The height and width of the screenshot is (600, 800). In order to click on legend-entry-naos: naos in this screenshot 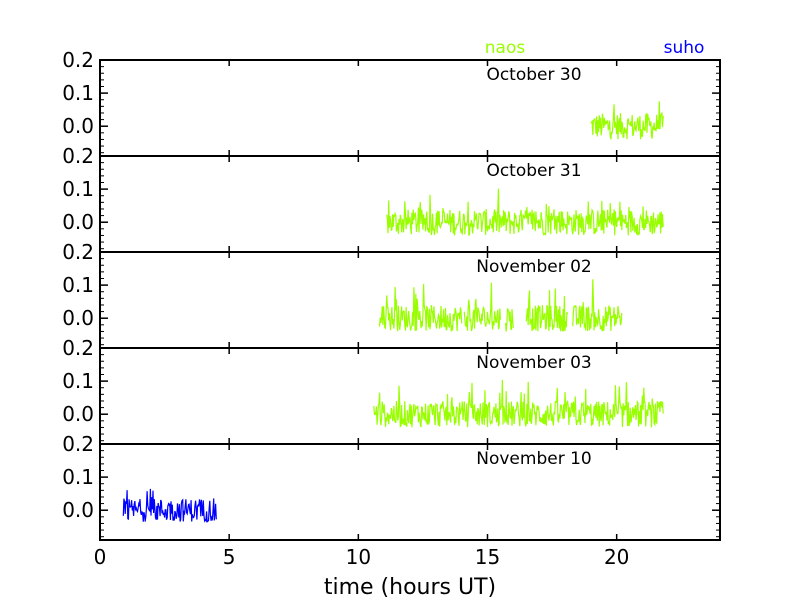, I will do `click(505, 48)`.